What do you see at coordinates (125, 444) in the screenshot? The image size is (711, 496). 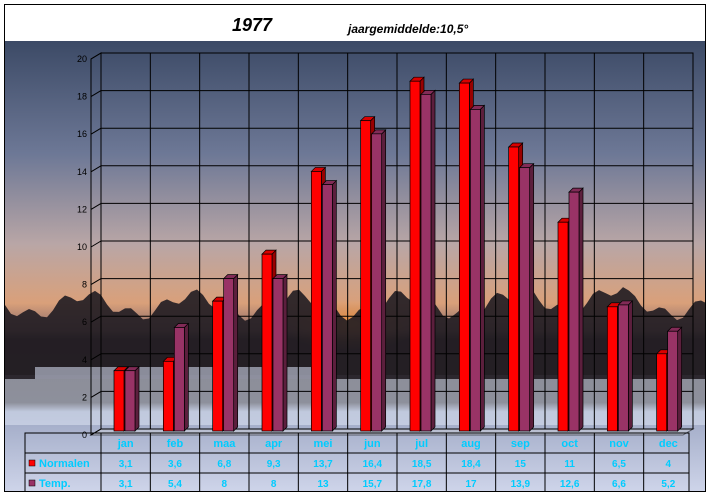 I see `x-tick-label-jan: jan` at bounding box center [125, 444].